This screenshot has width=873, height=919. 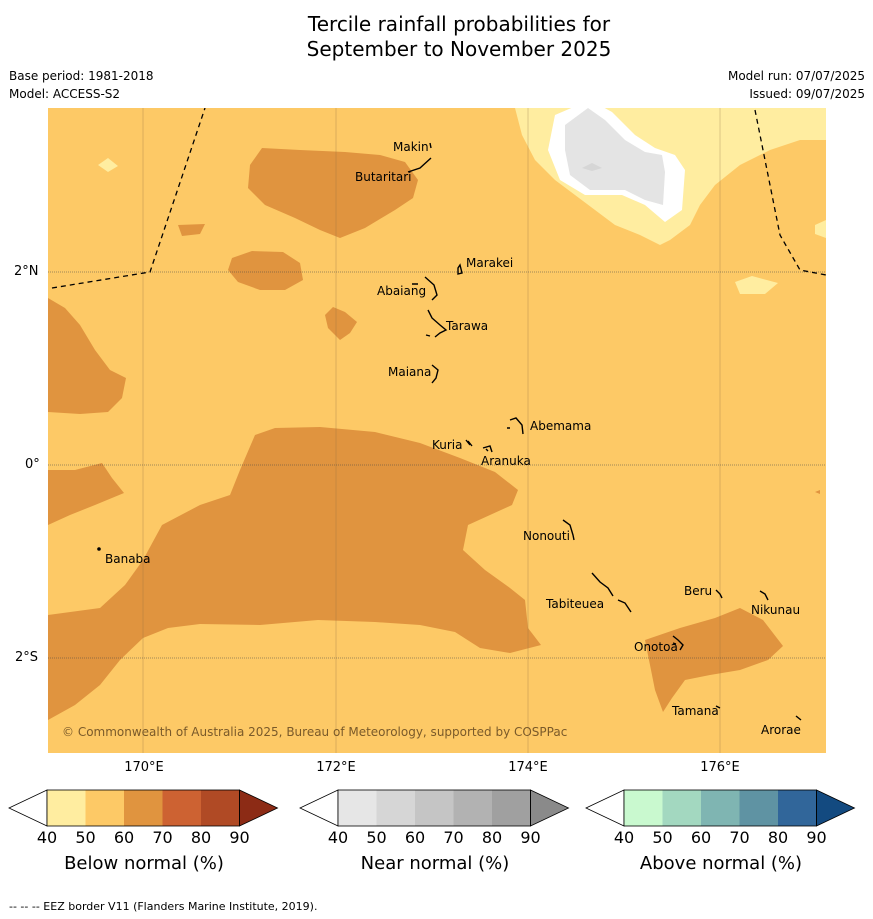 I want to click on title-line-1: Tercile rainfall probabilities for, so click(x=459, y=24).